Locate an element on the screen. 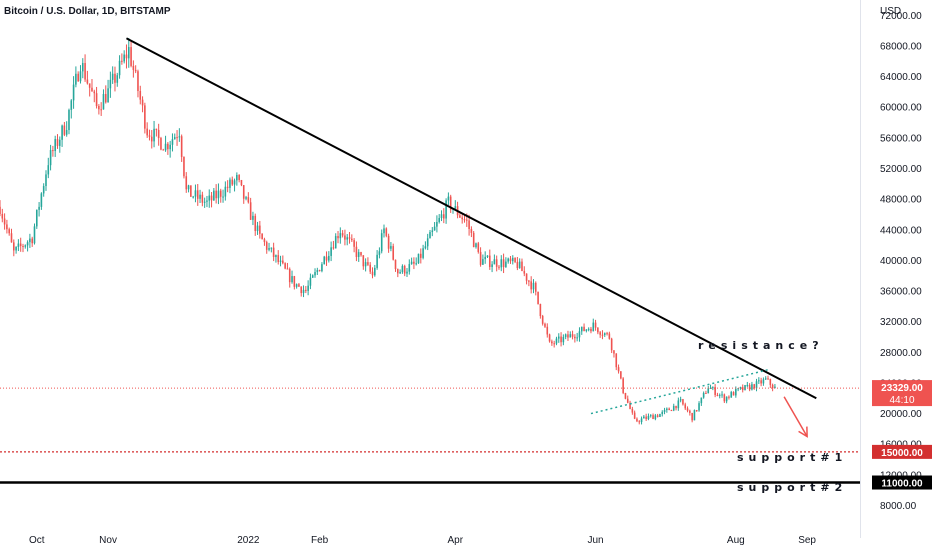  support-2-price-box is located at coordinates (902, 482).